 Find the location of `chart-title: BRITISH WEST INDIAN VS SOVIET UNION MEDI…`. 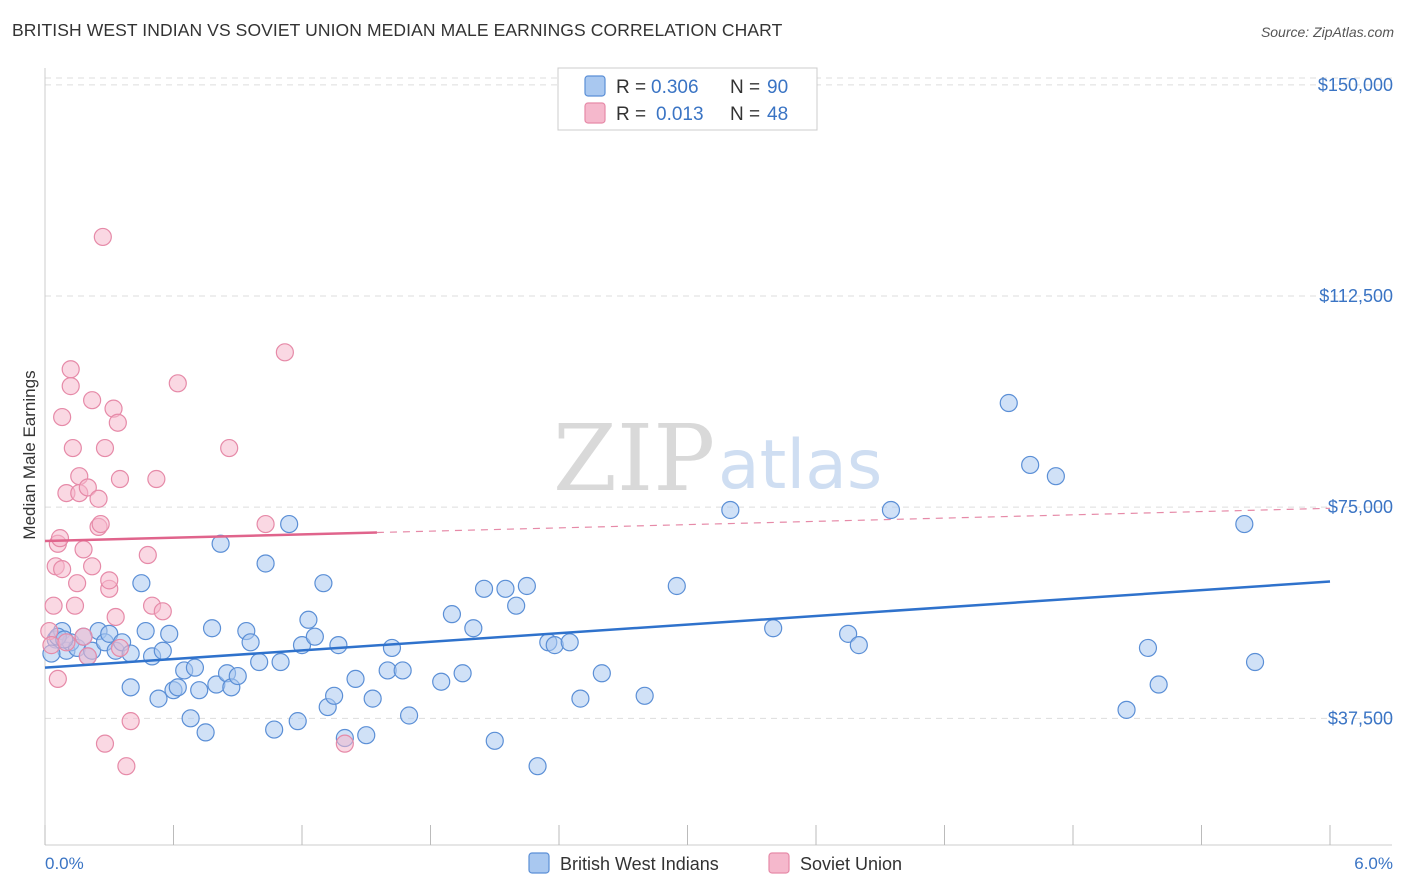

chart-title: BRITISH WEST INDIAN VS SOVIET UNION MEDI… is located at coordinates (397, 30).